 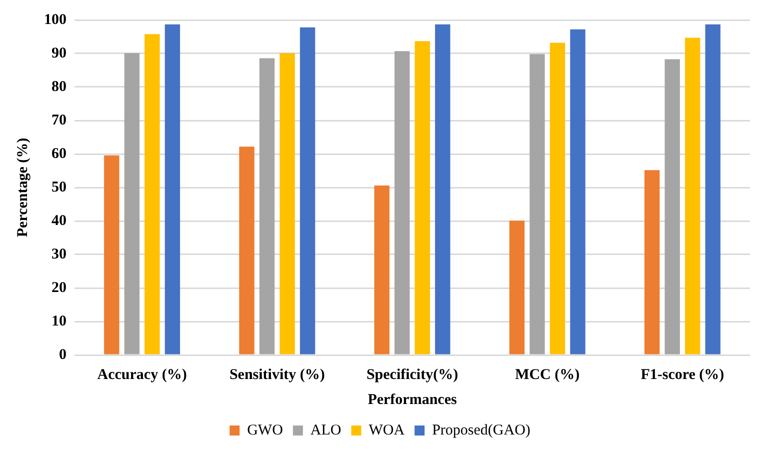 I want to click on legend-label: ALO, so click(x=326, y=430).